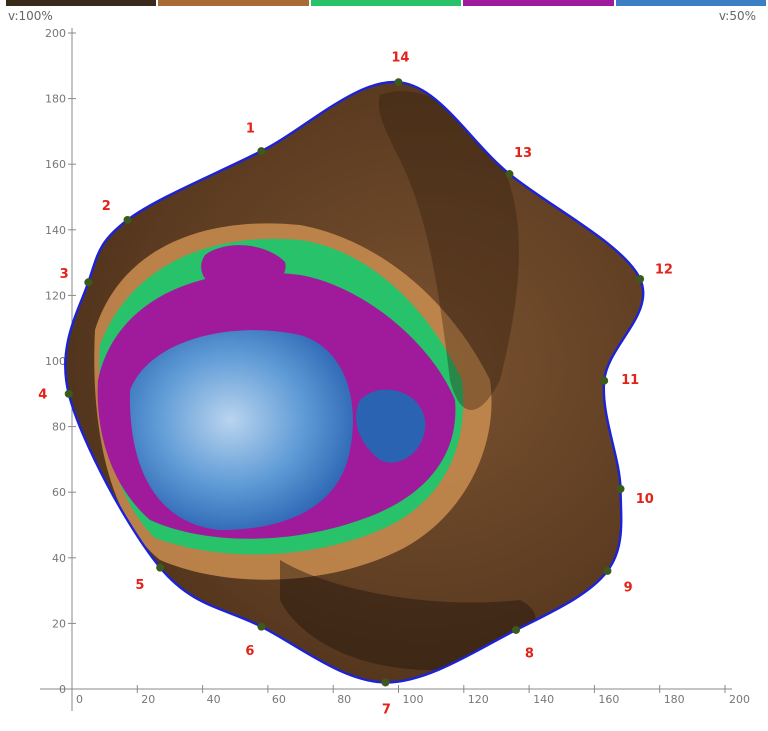 The height and width of the screenshot is (731, 768). Describe the element at coordinates (55, 164) in the screenshot. I see `y-tick-label: 160` at that location.